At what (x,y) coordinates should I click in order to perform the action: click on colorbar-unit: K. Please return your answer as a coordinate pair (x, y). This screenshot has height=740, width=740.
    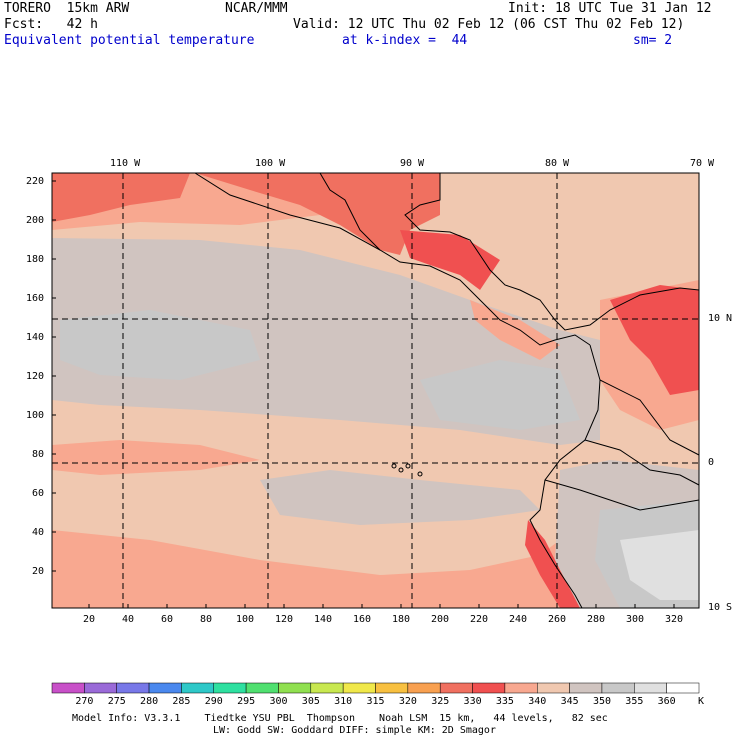
    Looking at the image, I should click on (701, 701).